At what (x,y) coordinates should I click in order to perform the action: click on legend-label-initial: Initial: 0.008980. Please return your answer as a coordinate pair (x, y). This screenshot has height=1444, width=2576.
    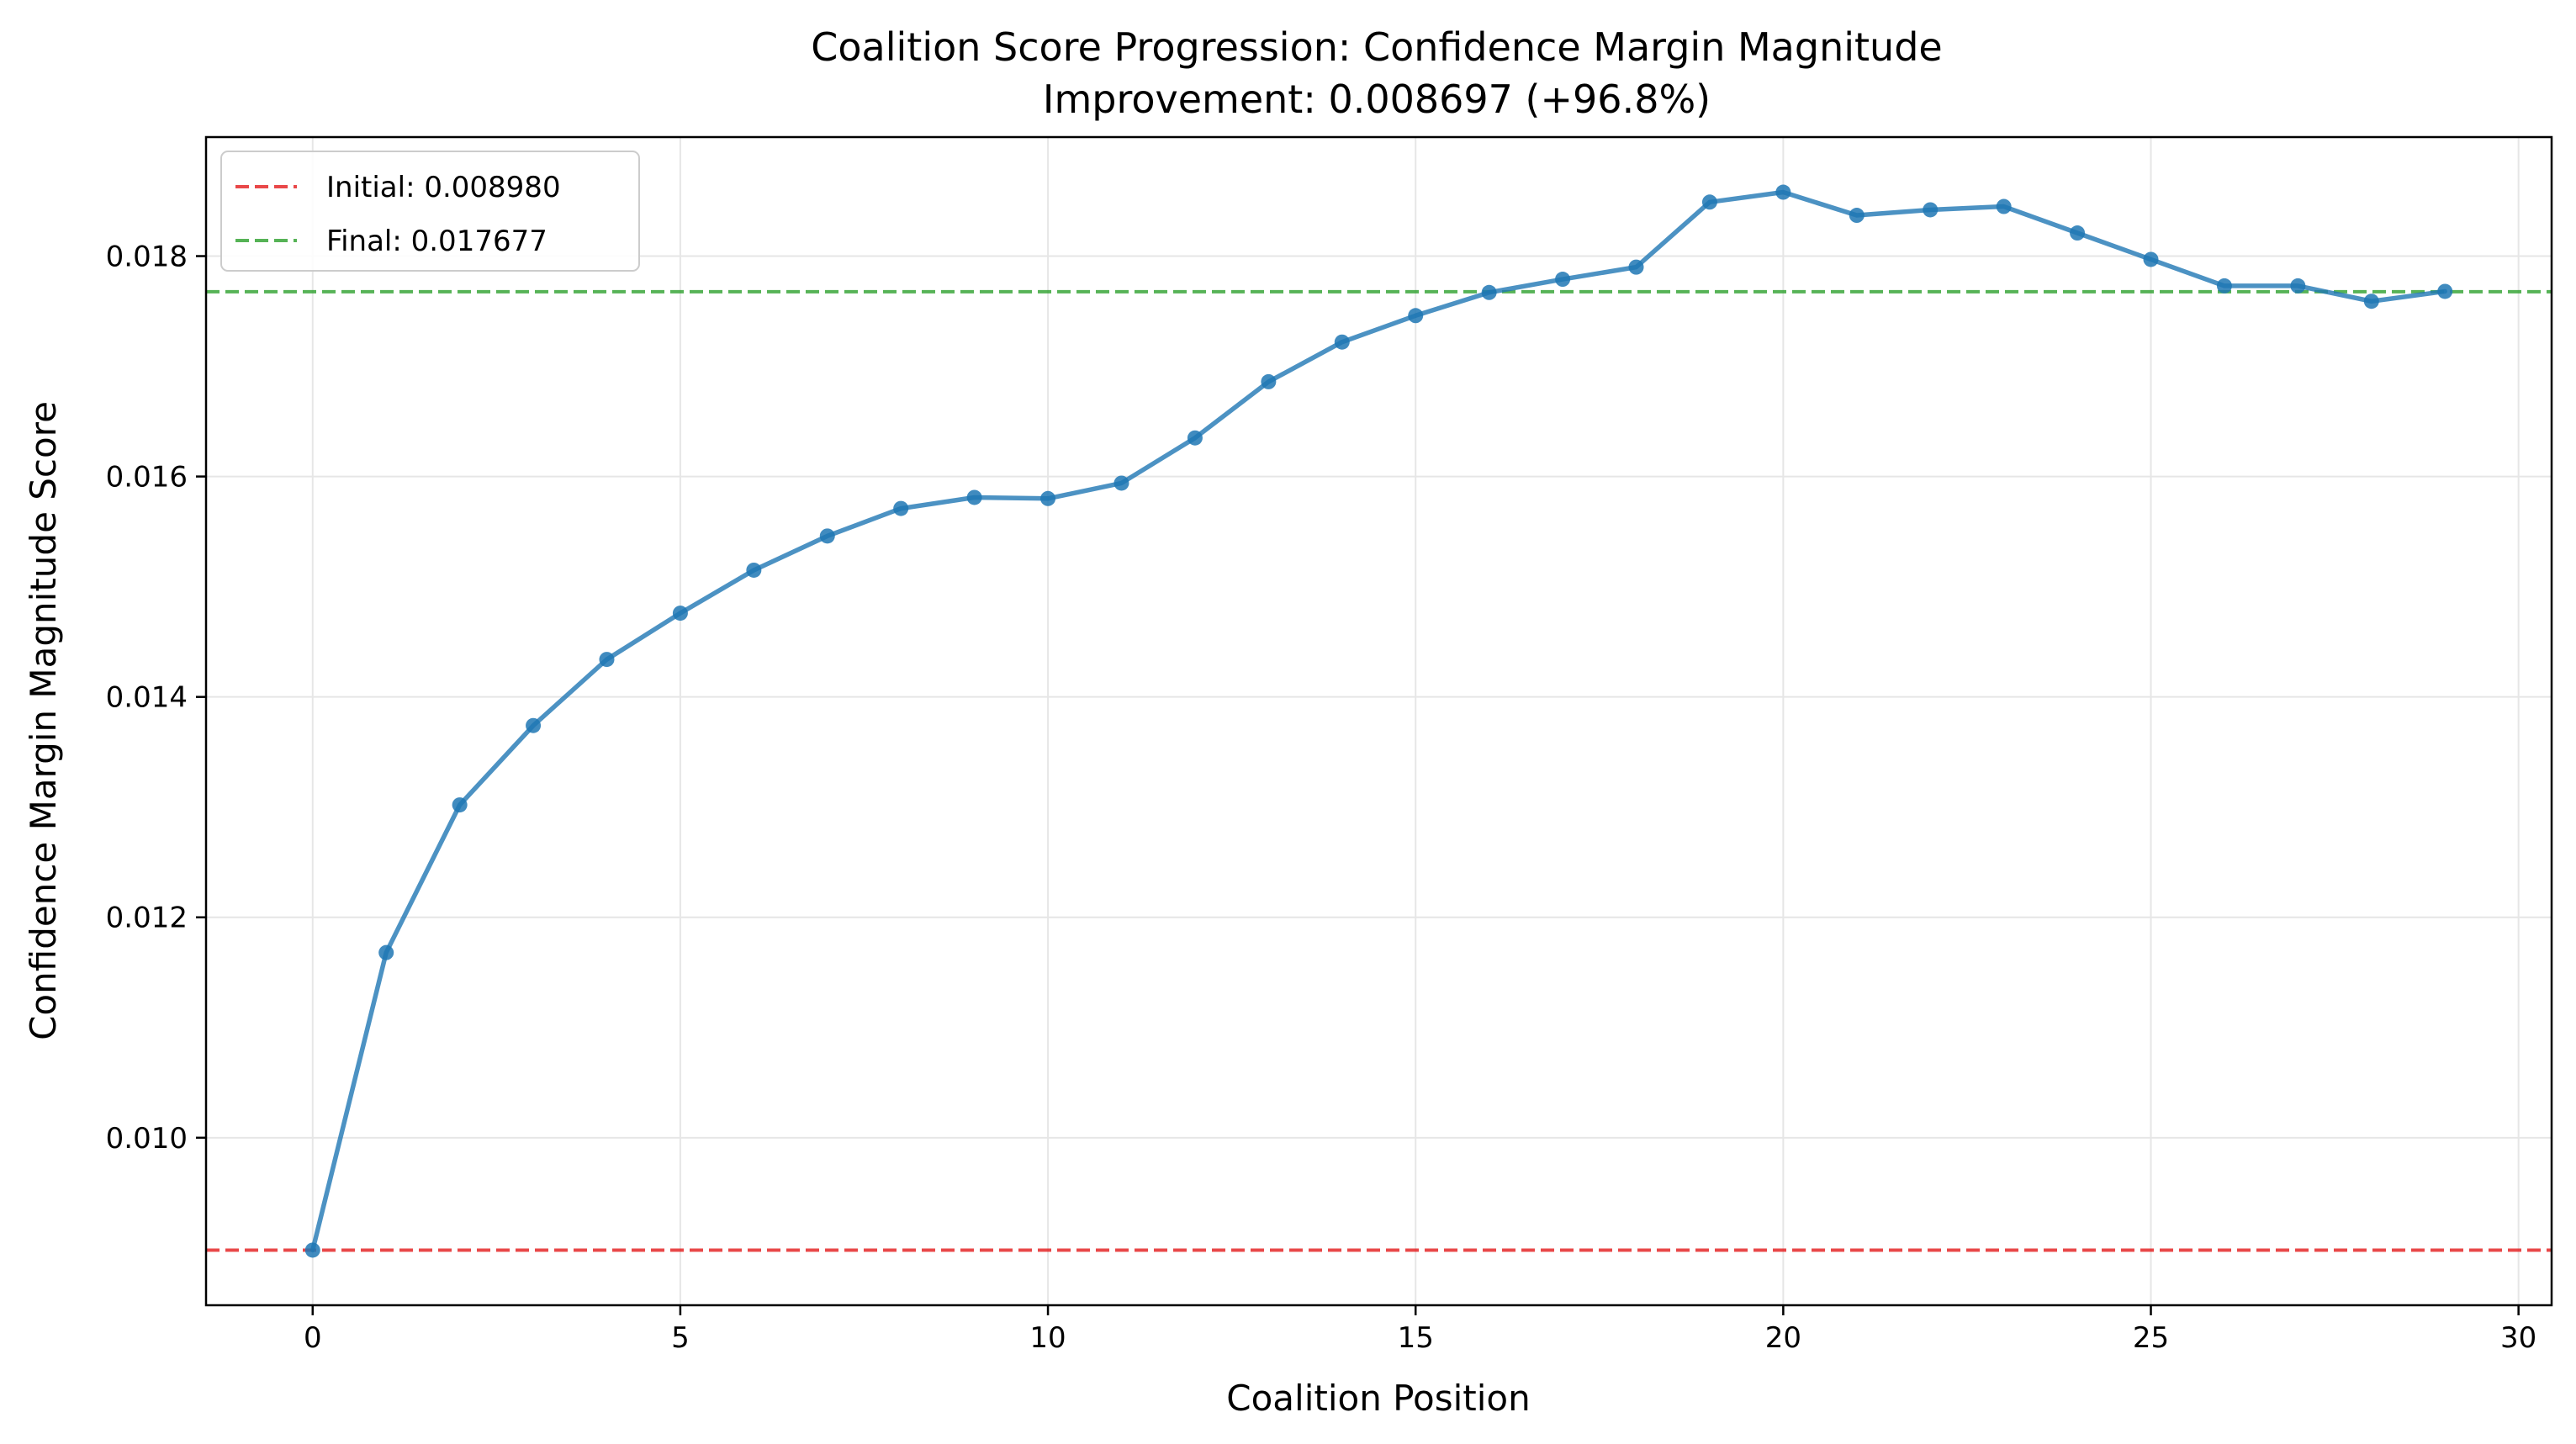
    Looking at the image, I should click on (443, 187).